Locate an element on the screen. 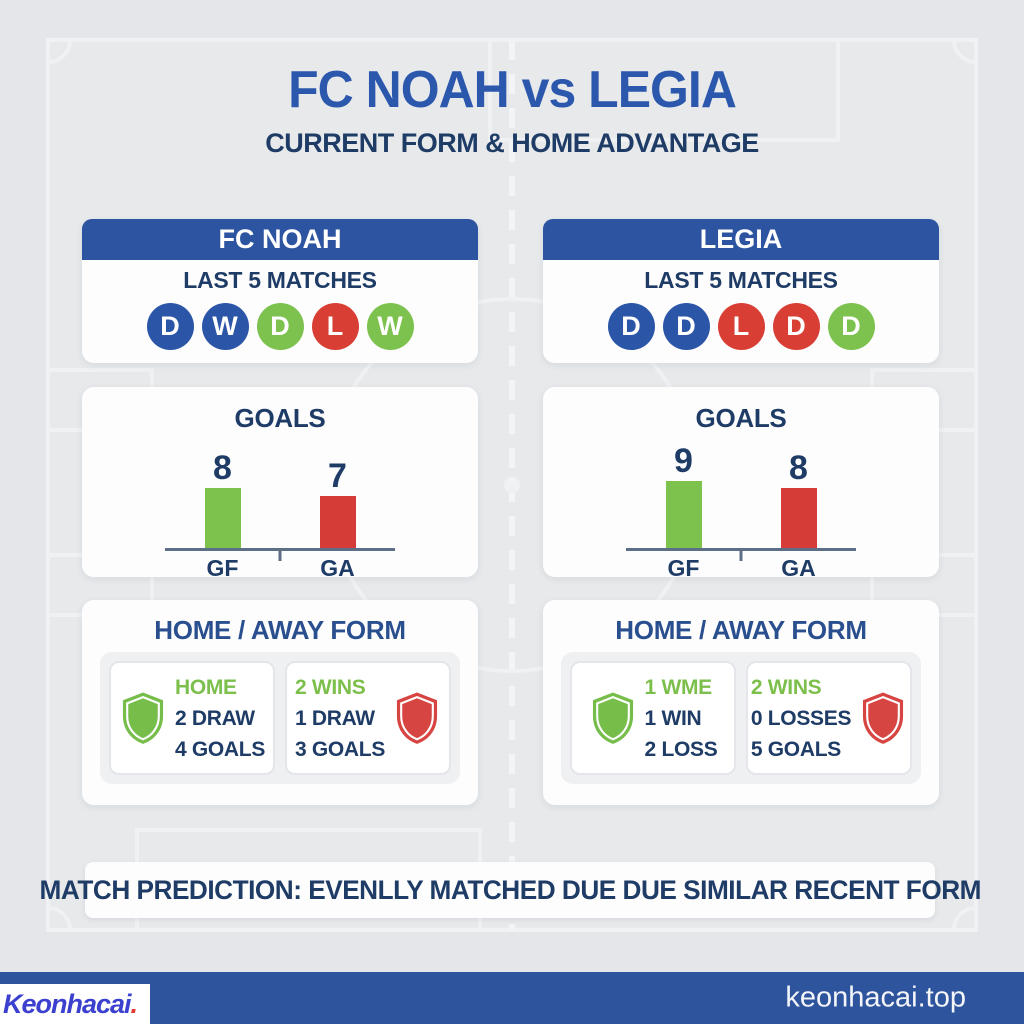 The width and height of the screenshot is (1024, 1024). team2-chart-axis is located at coordinates (741, 549).